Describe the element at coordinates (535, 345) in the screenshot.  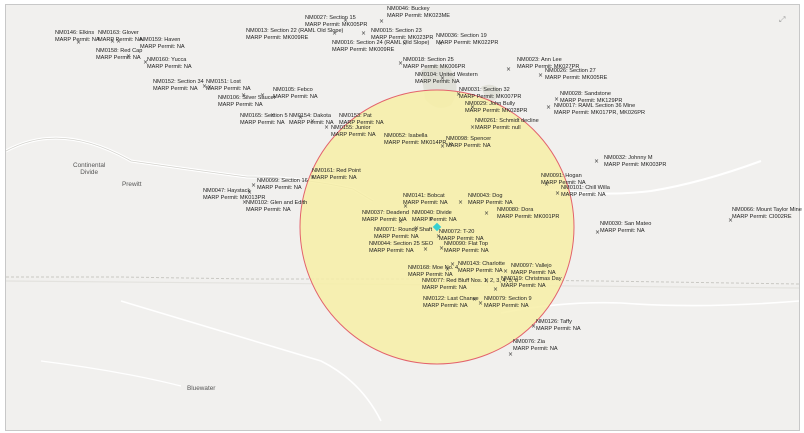
I see `site-label-nm0076: NM0076: Zia MARP Permit: NA` at that location.